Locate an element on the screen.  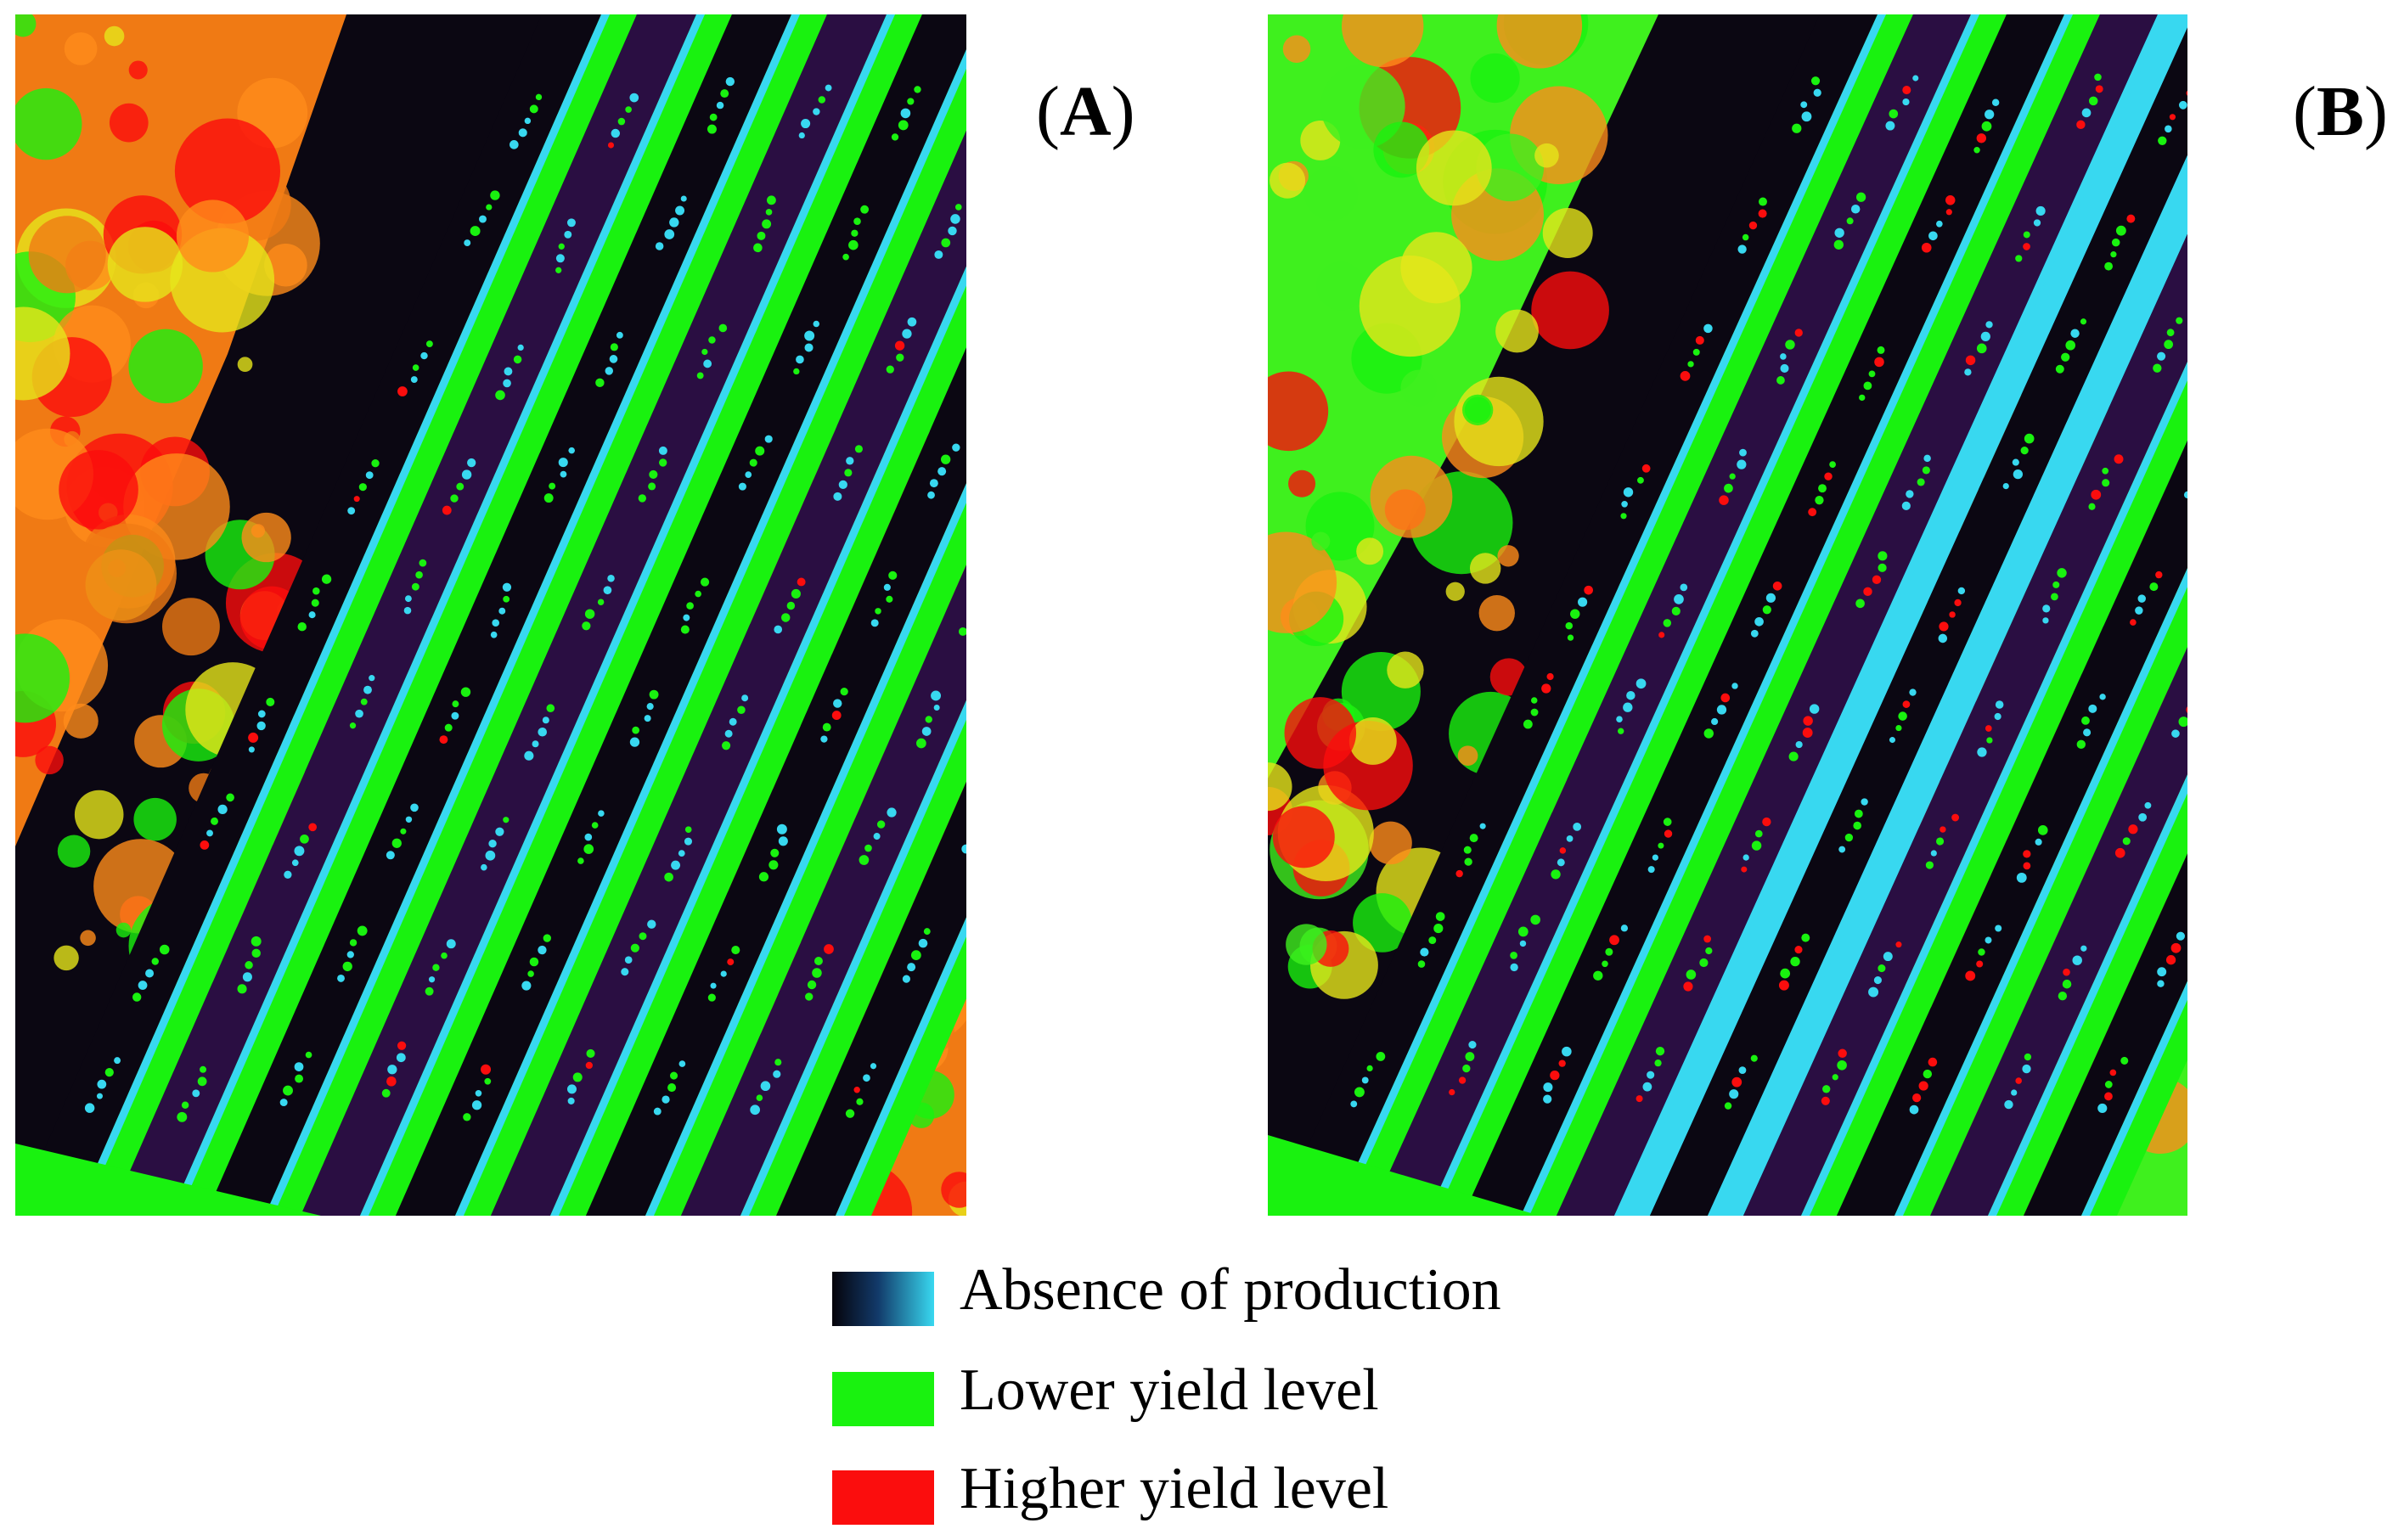
legend-label-lower-yield: Lower yield level is located at coordinates (1170, 1390).